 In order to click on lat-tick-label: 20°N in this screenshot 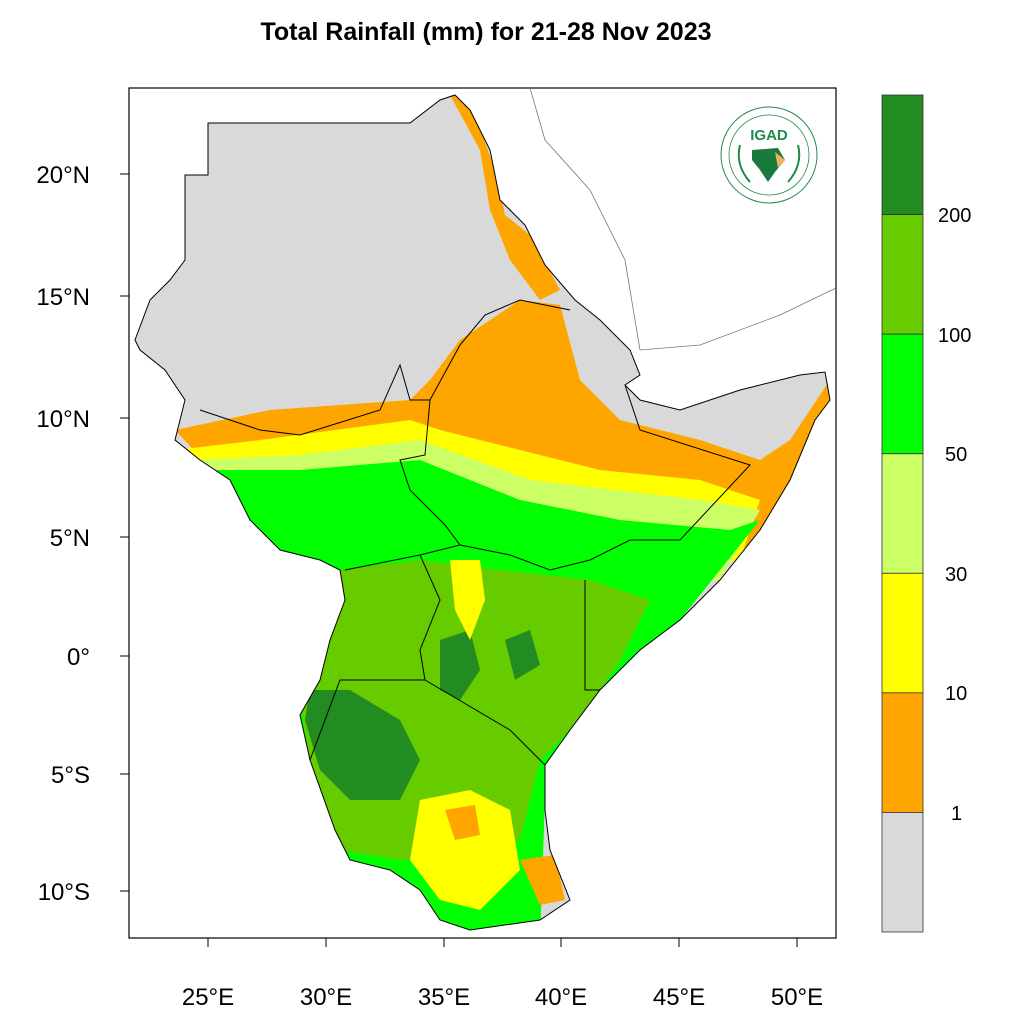, I will do `click(63, 175)`.